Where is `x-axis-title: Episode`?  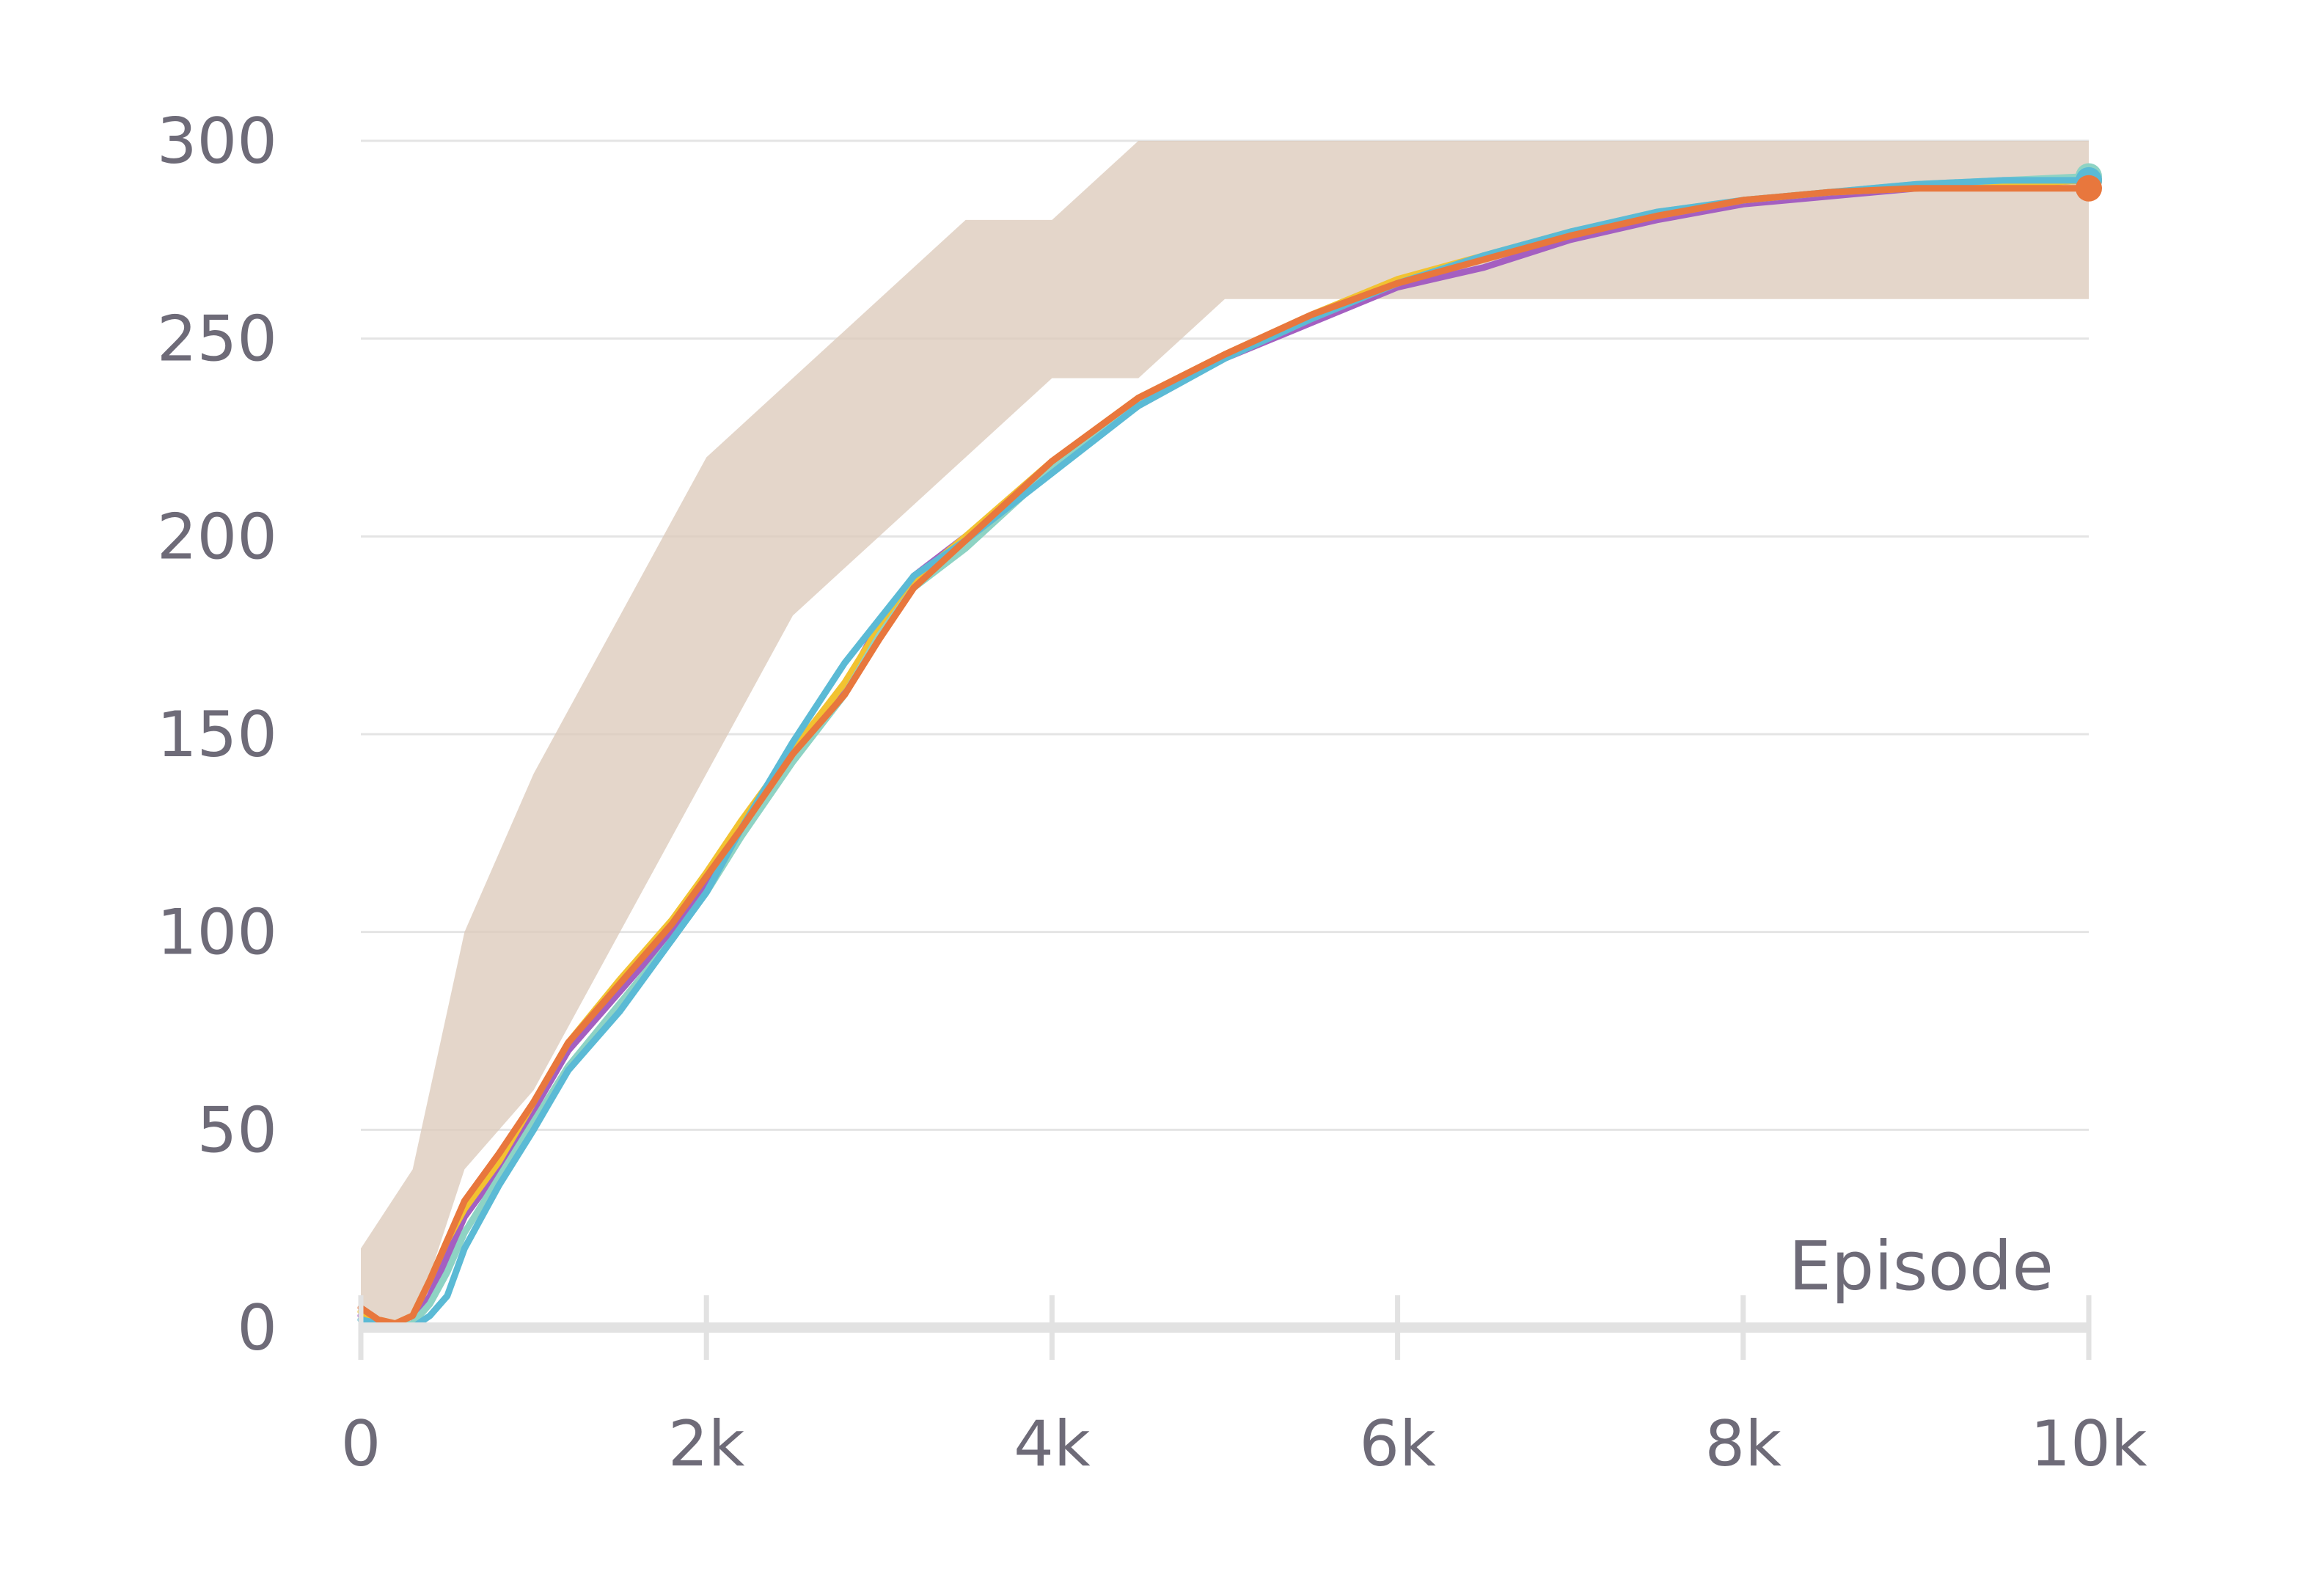 x-axis-title: Episode is located at coordinates (1921, 1266).